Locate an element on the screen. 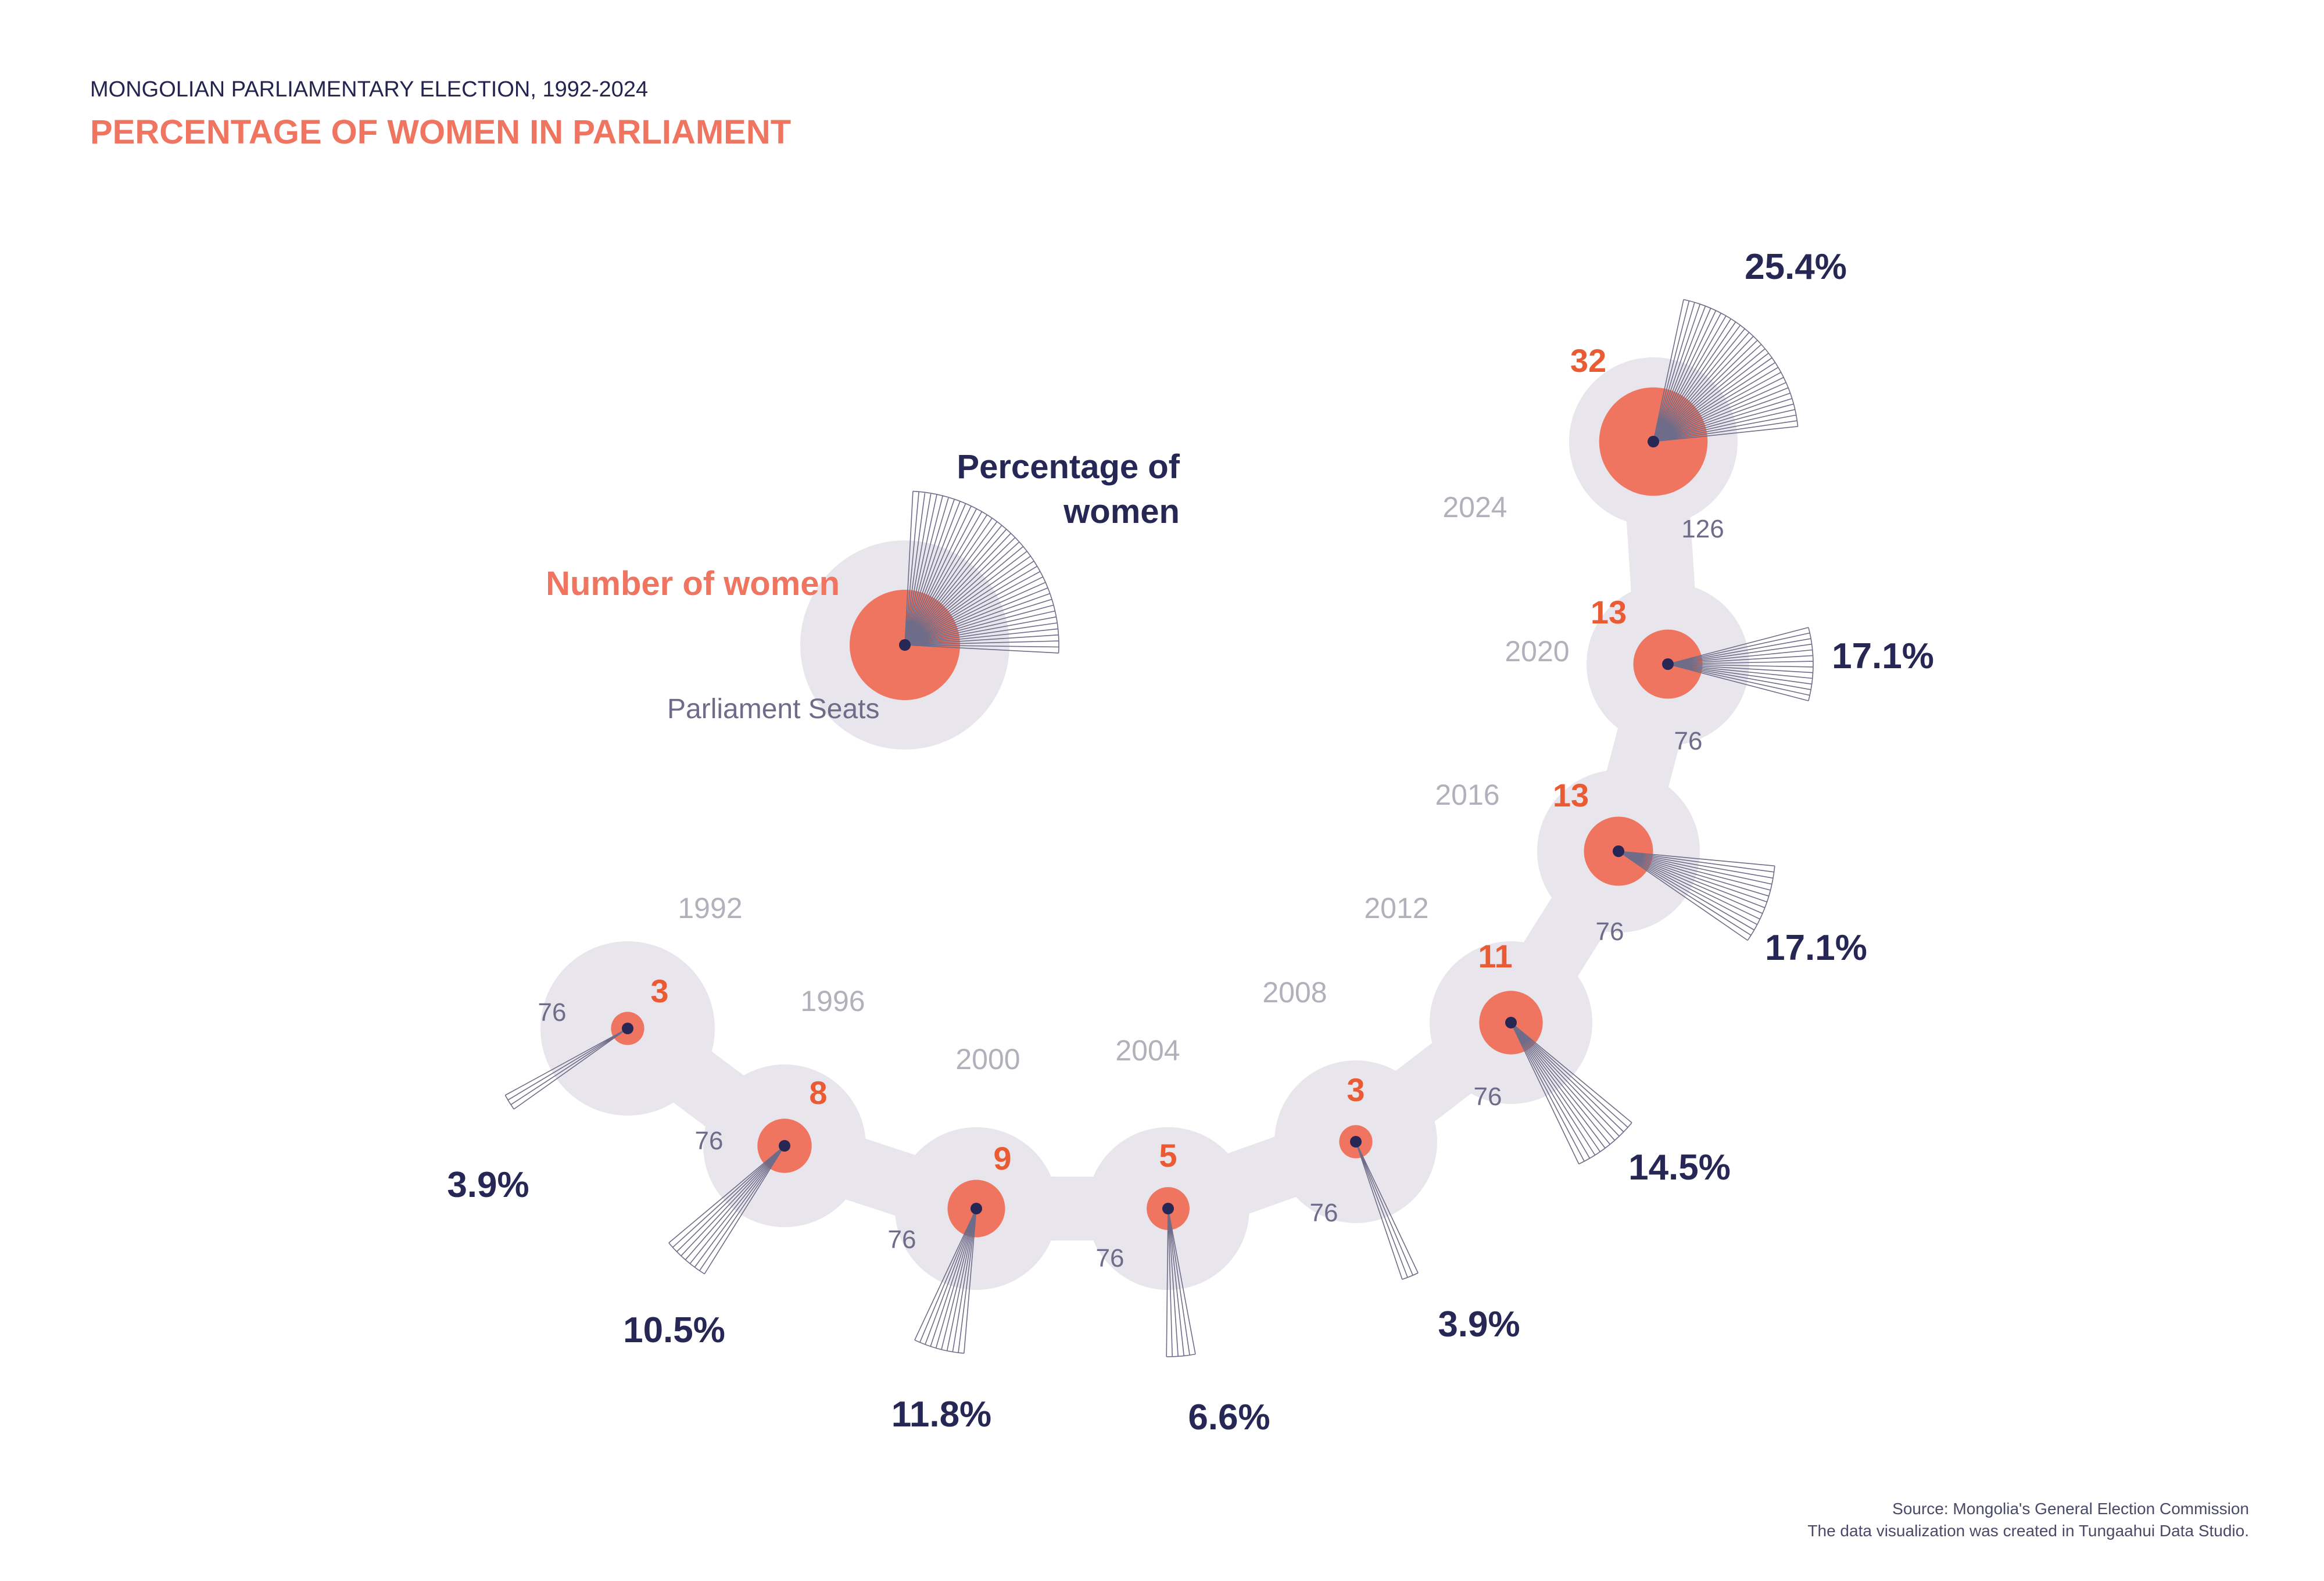 The image size is (2324, 1581). legend-seats-label: Parliament Seats is located at coordinates (773, 709).